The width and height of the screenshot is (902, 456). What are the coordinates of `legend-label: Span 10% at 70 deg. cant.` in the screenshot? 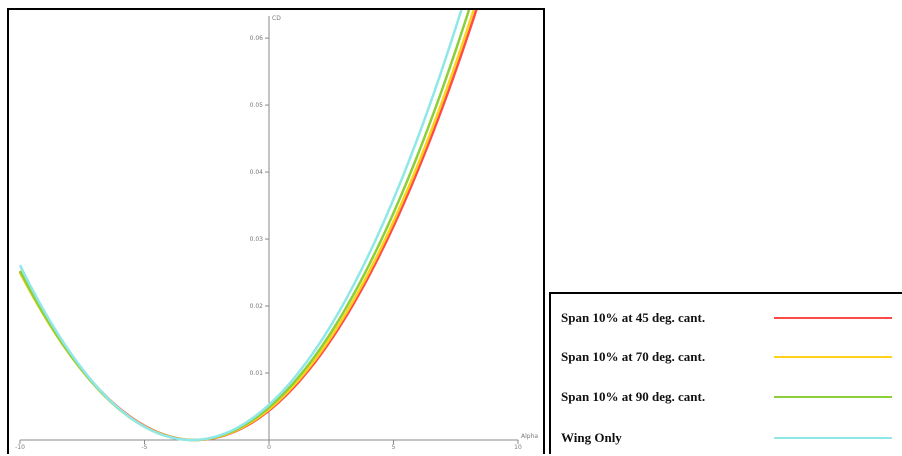 It's located at (633, 356).